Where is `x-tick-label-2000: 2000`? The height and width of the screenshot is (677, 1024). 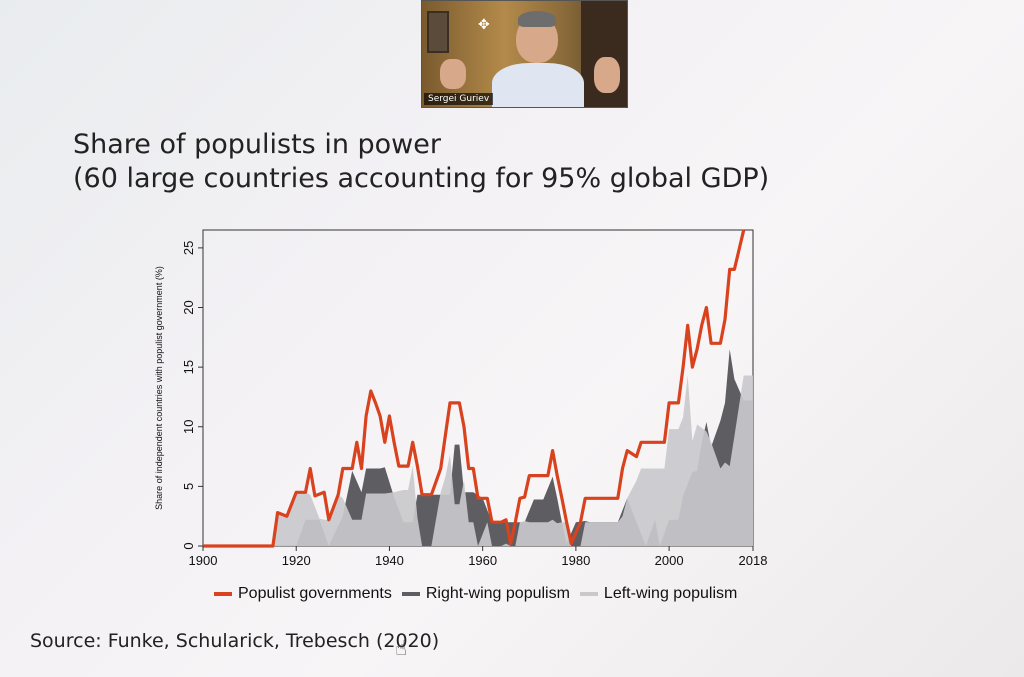
x-tick-label-2000: 2000 is located at coordinates (669, 560).